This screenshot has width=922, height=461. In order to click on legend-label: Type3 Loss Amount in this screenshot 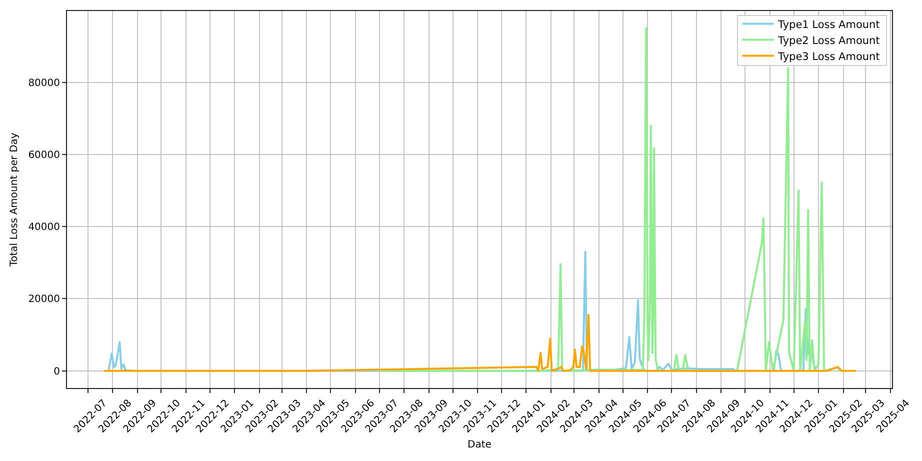, I will do `click(828, 56)`.